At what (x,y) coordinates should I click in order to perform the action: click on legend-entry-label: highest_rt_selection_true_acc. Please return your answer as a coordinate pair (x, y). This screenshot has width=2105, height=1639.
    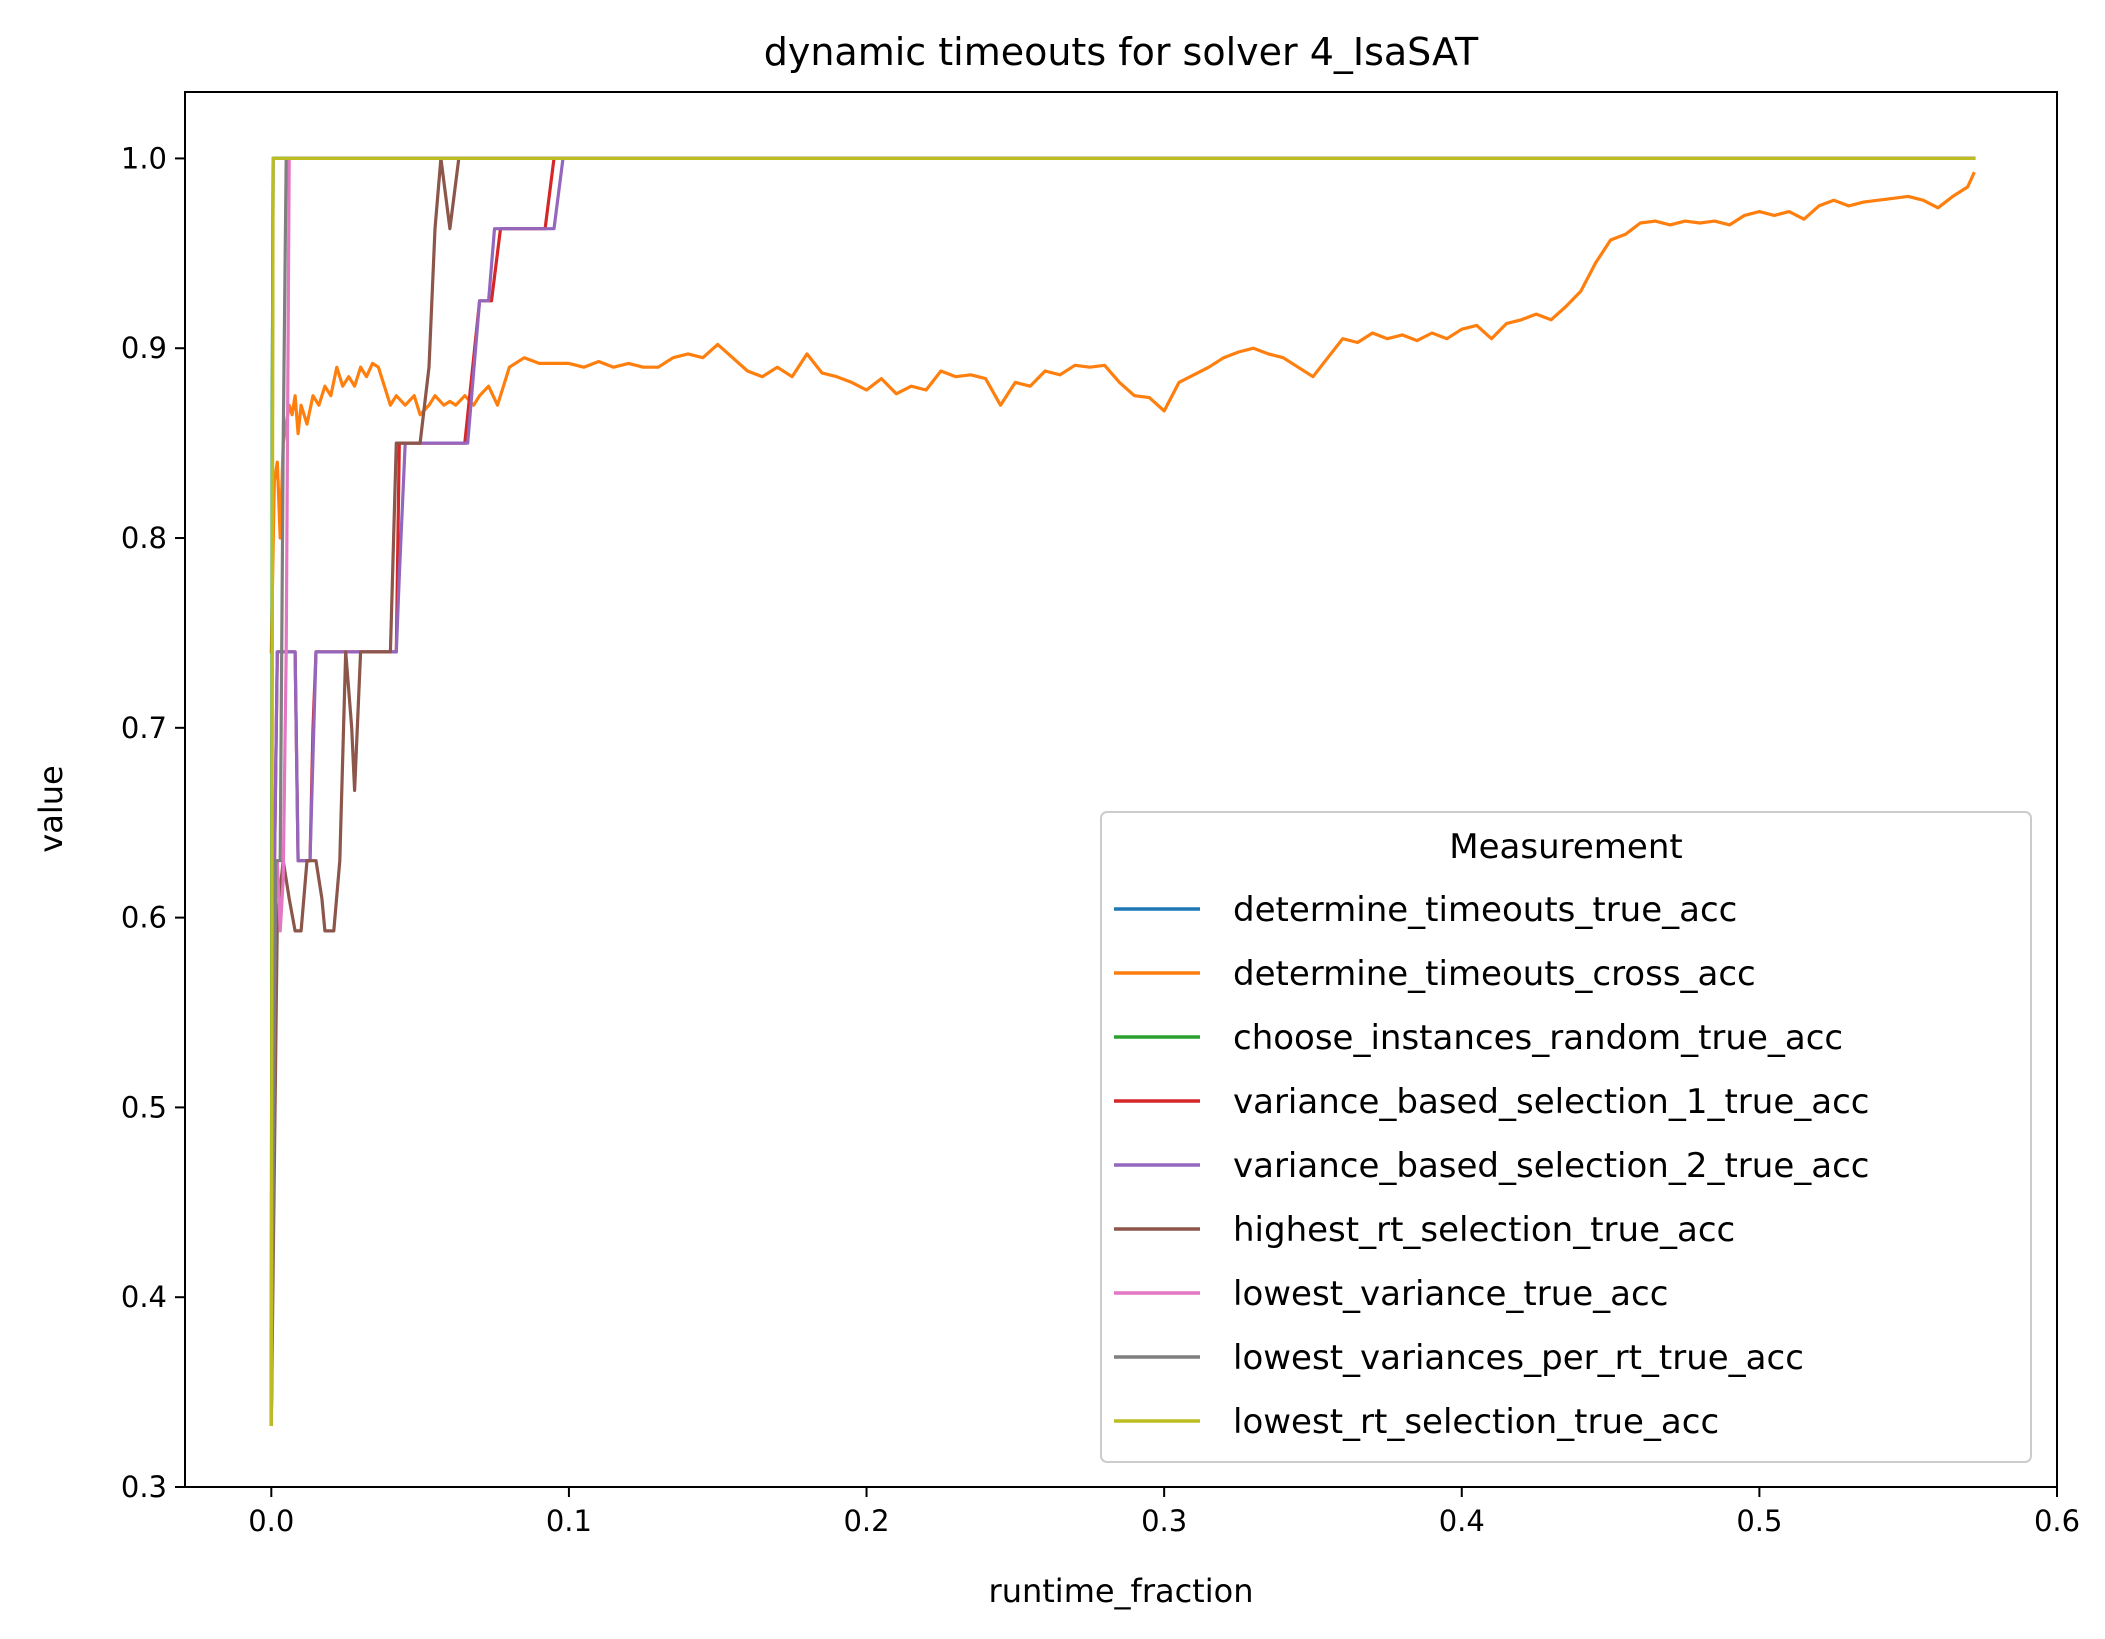
    Looking at the image, I should click on (1484, 1230).